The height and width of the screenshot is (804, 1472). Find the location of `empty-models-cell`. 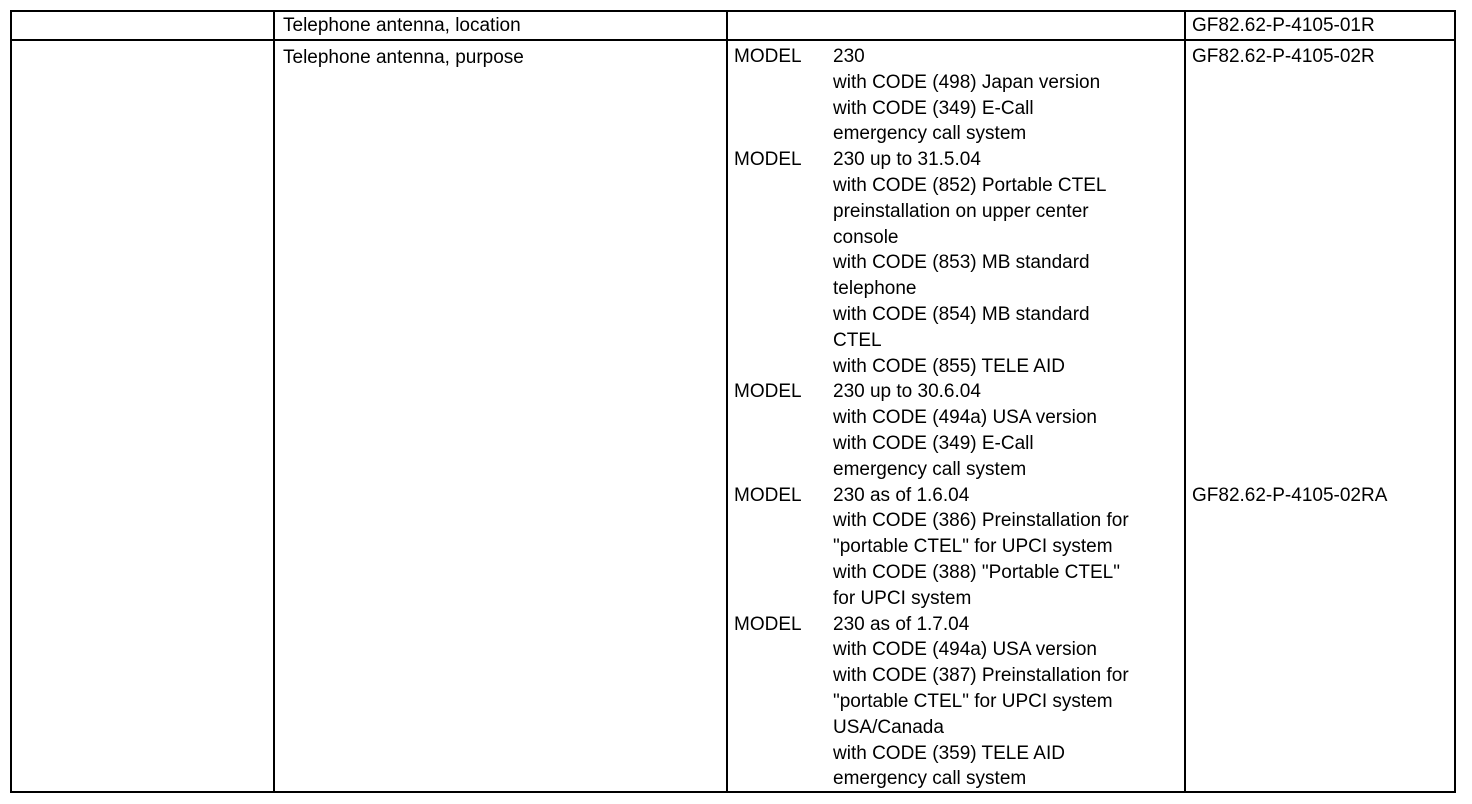

empty-models-cell is located at coordinates (955, 25).